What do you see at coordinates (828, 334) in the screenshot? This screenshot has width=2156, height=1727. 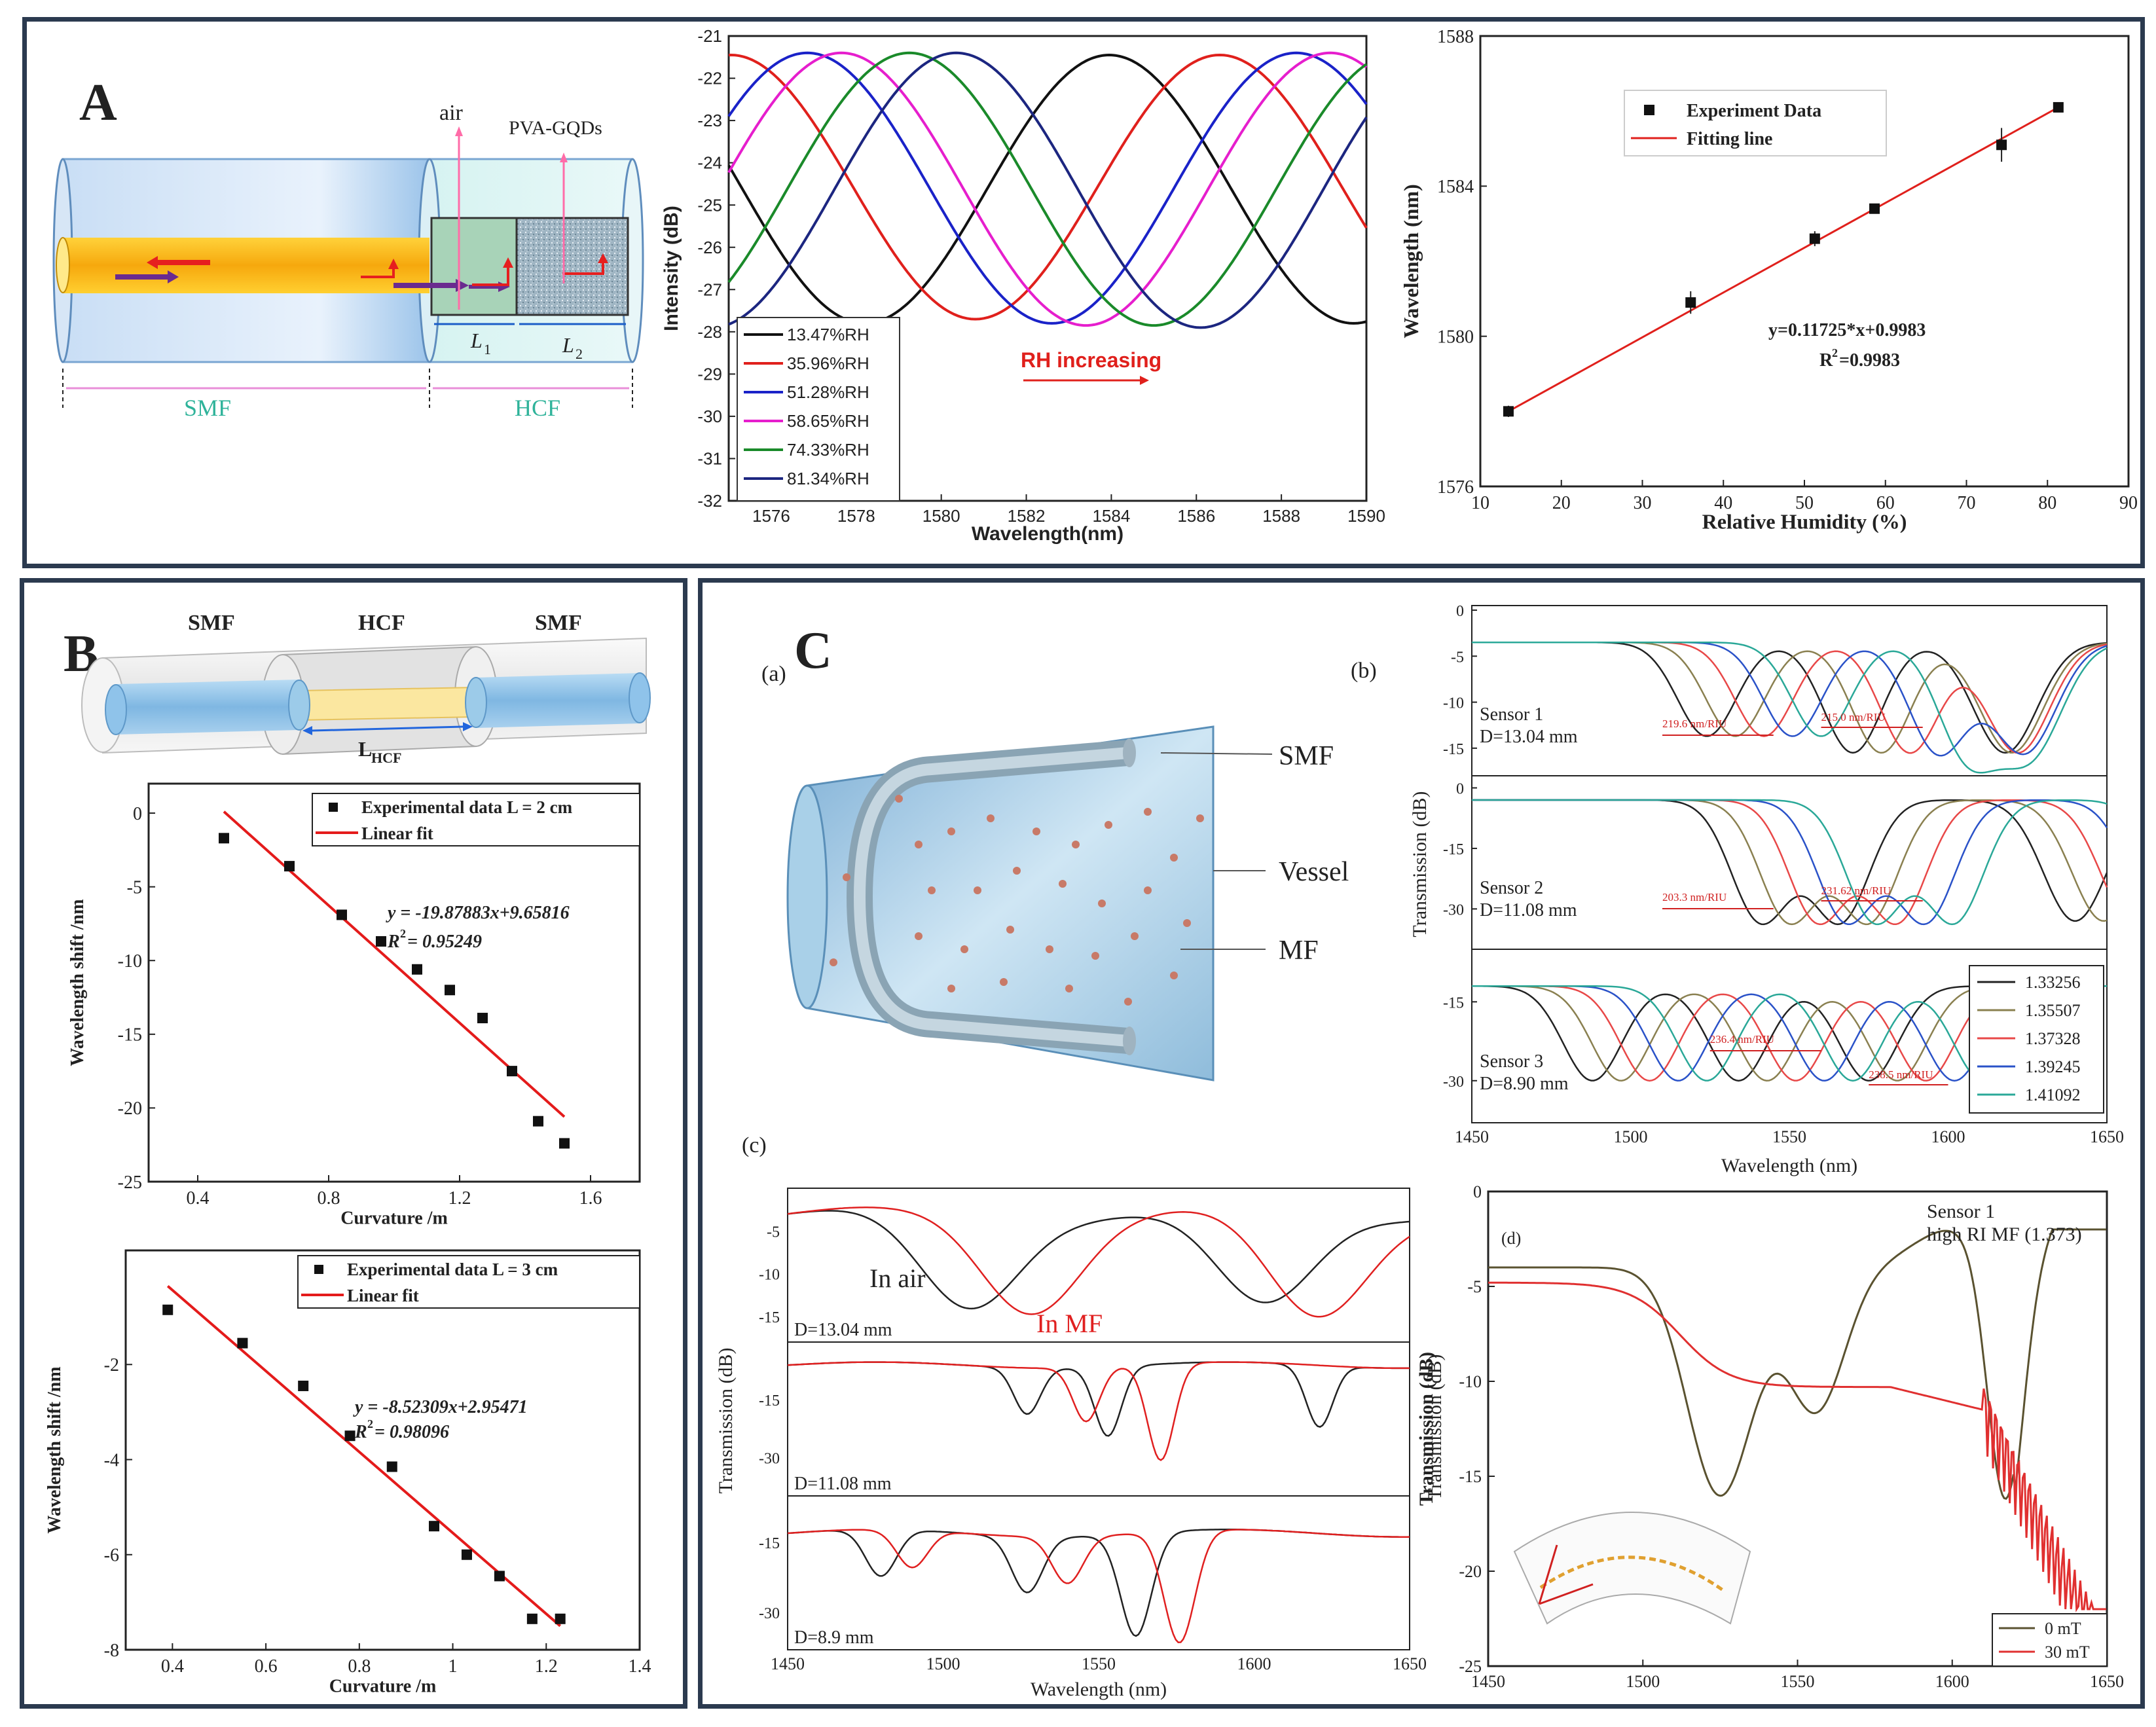 I see `legend-entry: 13.47%RH` at bounding box center [828, 334].